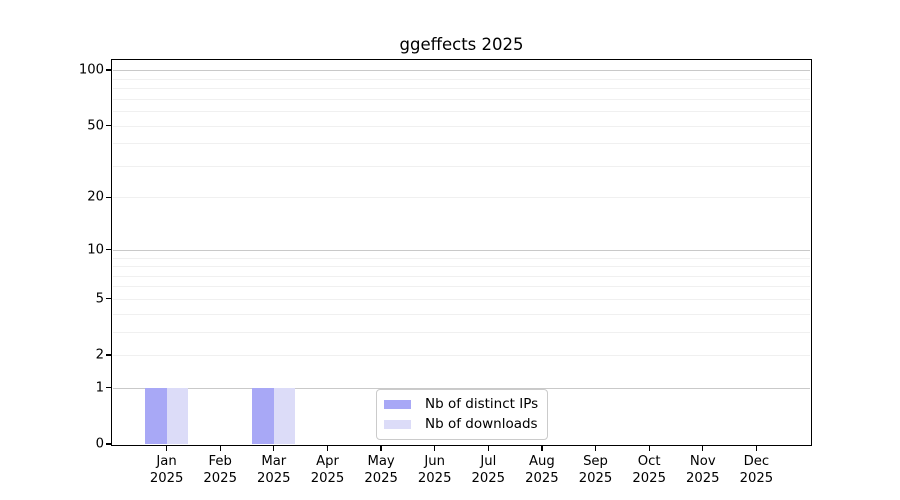 The height and width of the screenshot is (500, 900). I want to click on x-tick-mark-nov, so click(703, 448).